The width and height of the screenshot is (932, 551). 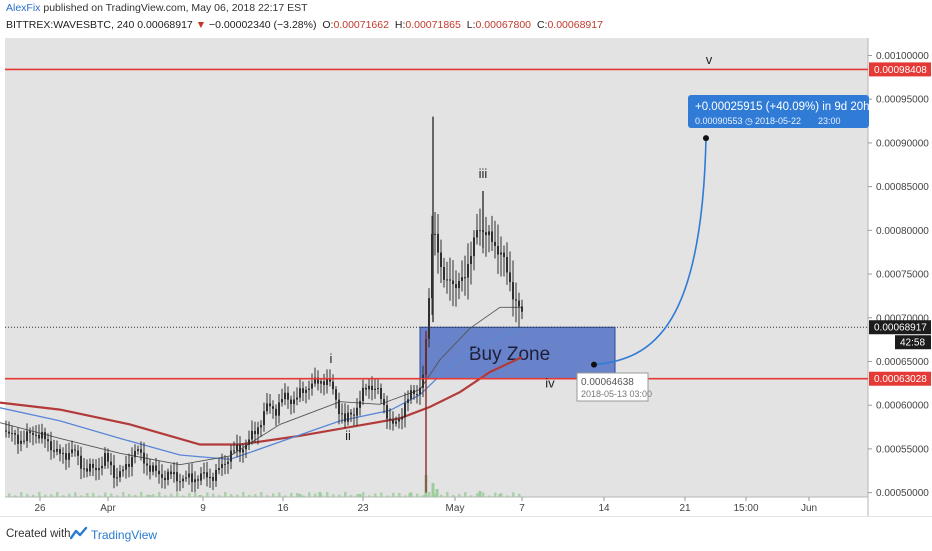 I want to click on tradingview-brand: TradingView, so click(x=124, y=535).